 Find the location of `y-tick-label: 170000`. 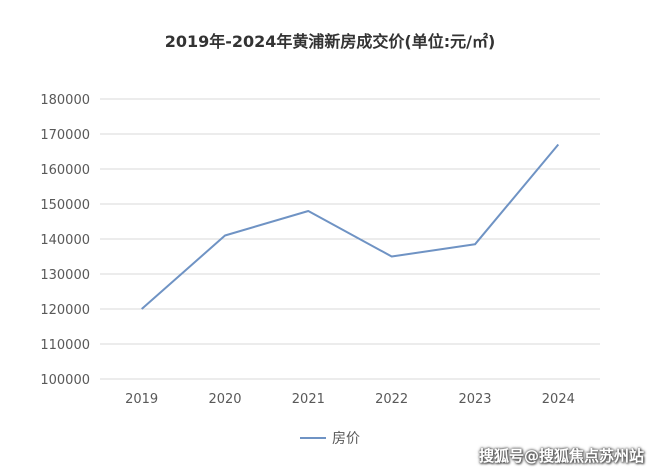

y-tick-label: 170000 is located at coordinates (65, 135).